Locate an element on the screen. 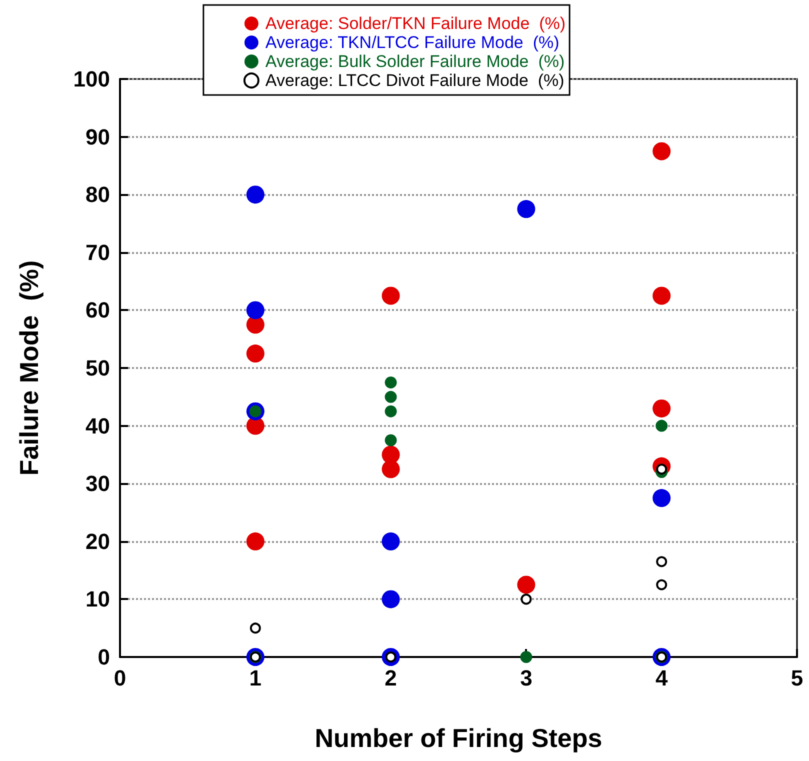  legend-label: Average: Bulk Solder Failure Mode (%) is located at coordinates (415, 61).